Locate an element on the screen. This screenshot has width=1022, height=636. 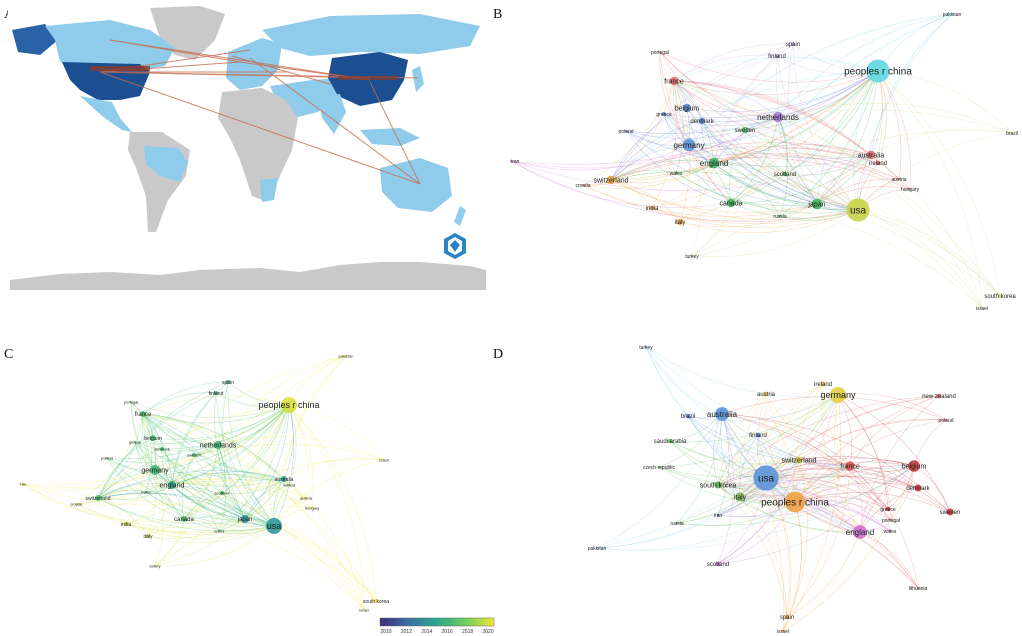
d-label-pakistan: pakistan is located at coordinates (597, 549).